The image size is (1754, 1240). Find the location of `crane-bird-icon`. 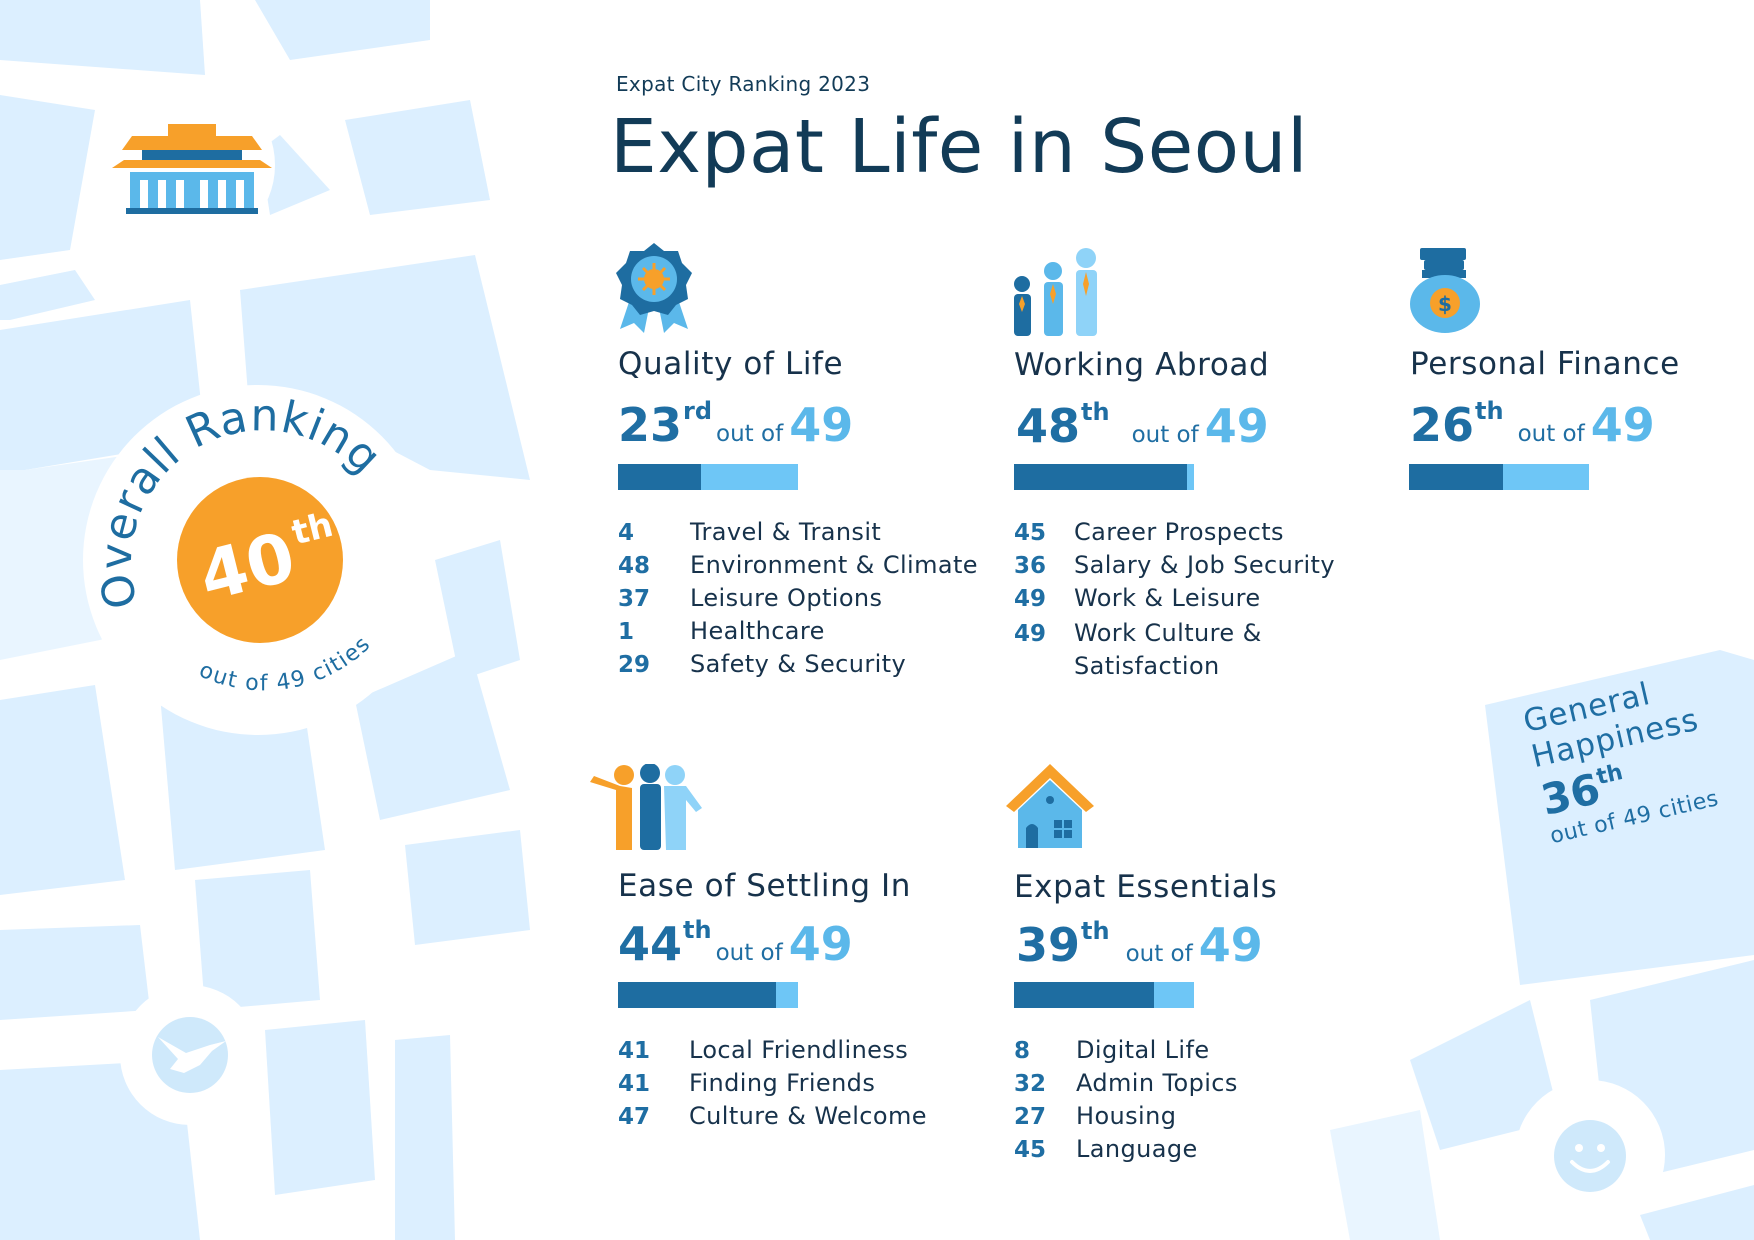

crane-bird-icon is located at coordinates (190, 1055).